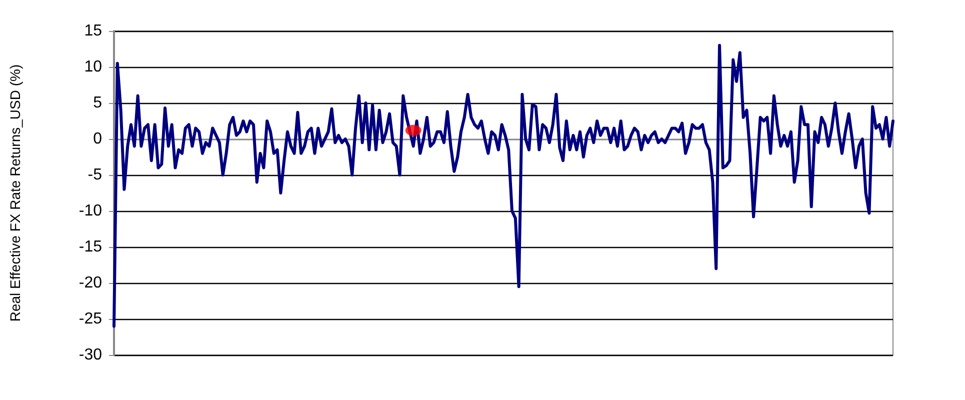 The image size is (965, 400). I want to click on y-tick-label: 5, so click(97, 103).